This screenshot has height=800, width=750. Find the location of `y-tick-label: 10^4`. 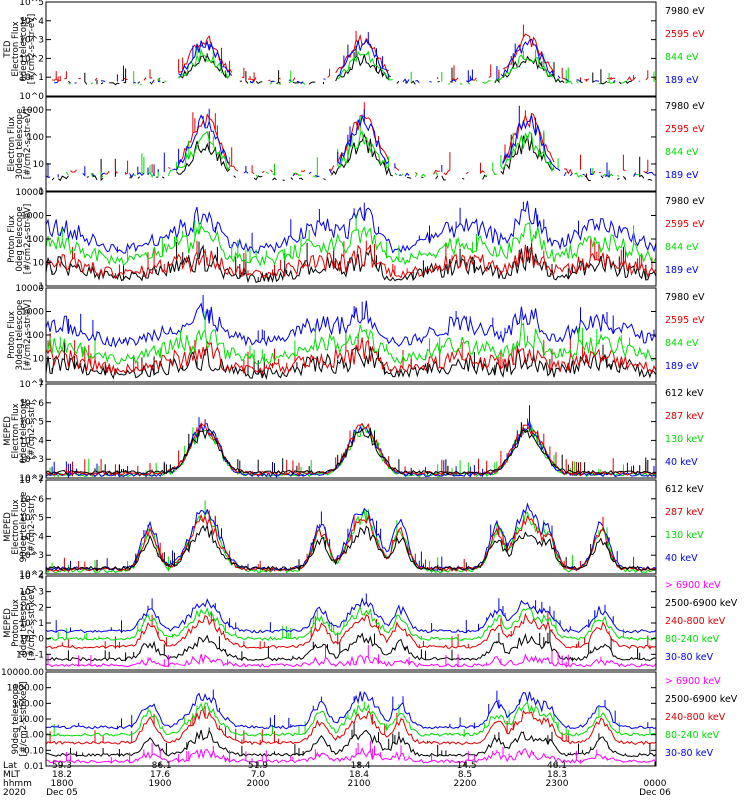

y-tick-label: 10^4 is located at coordinates (31, 537).